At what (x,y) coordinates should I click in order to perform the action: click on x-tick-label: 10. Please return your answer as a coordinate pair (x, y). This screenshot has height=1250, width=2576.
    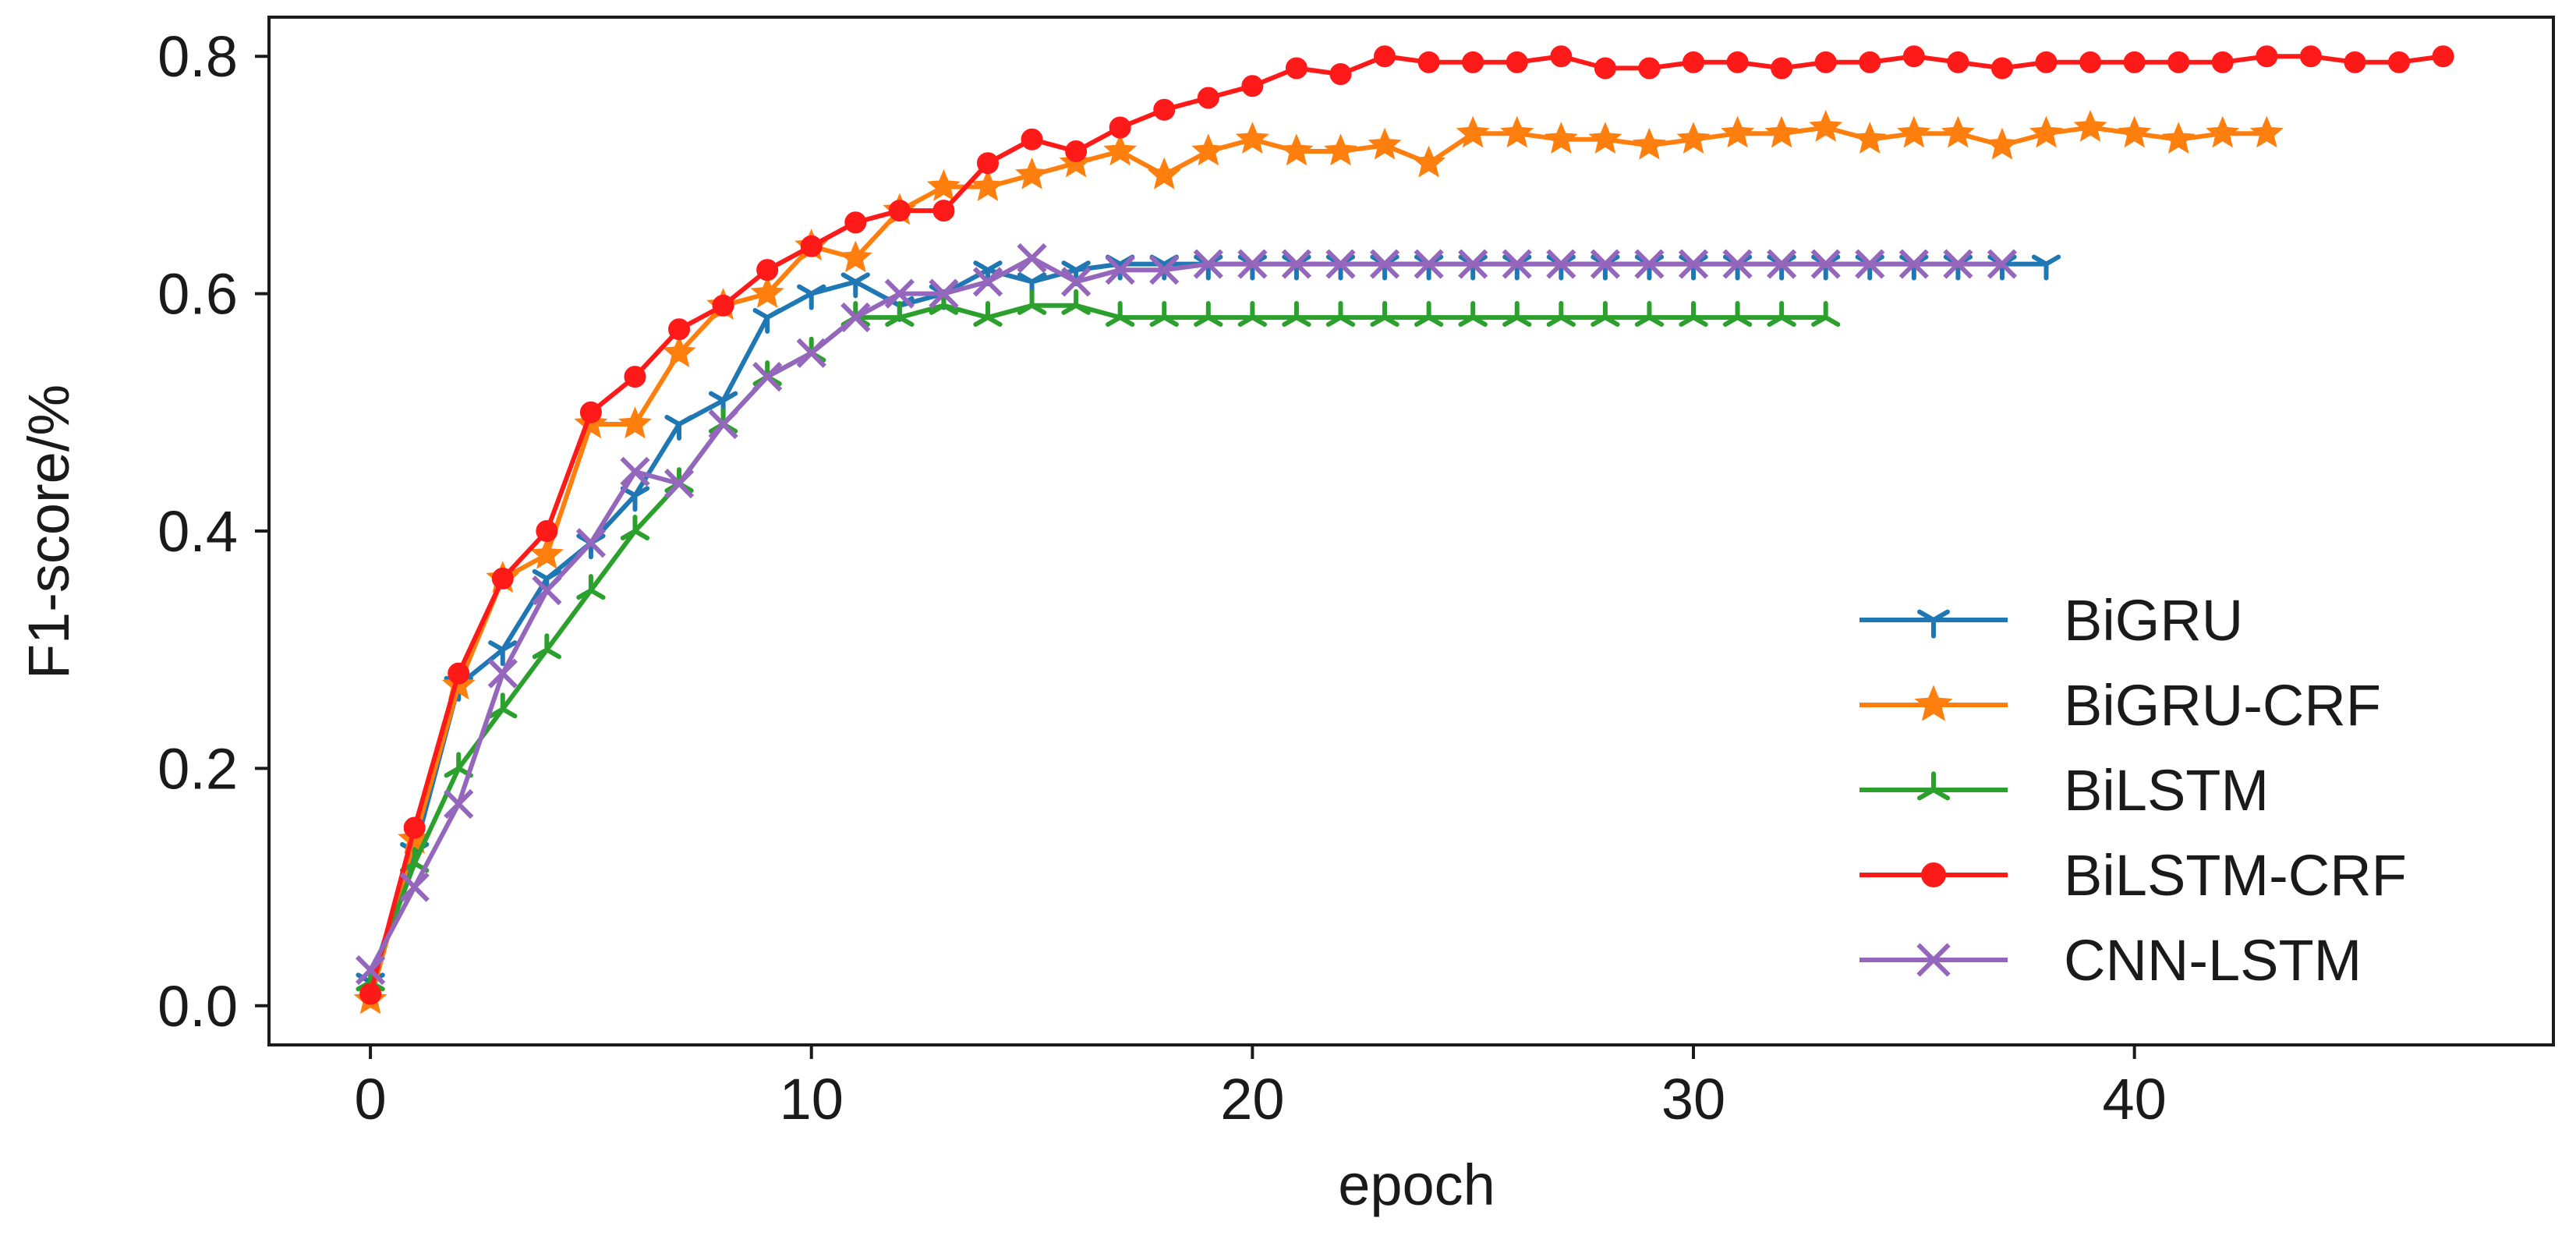
    Looking at the image, I should click on (812, 1099).